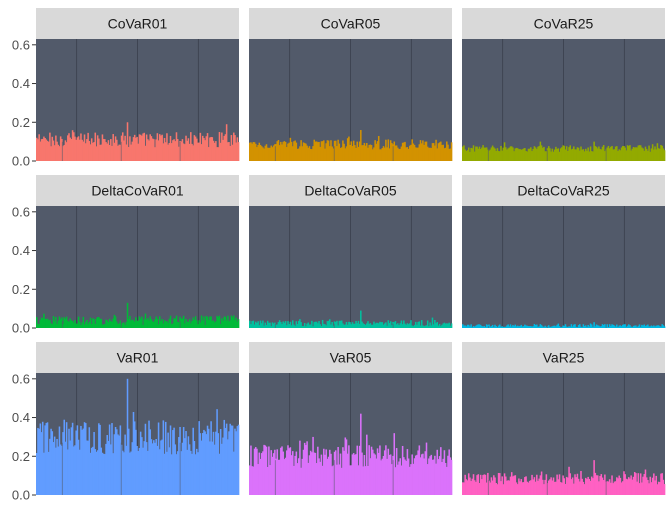 This screenshot has height=508, width=671. I want to click on facet-panel-covar25: CoVaR25, so click(564, 84).